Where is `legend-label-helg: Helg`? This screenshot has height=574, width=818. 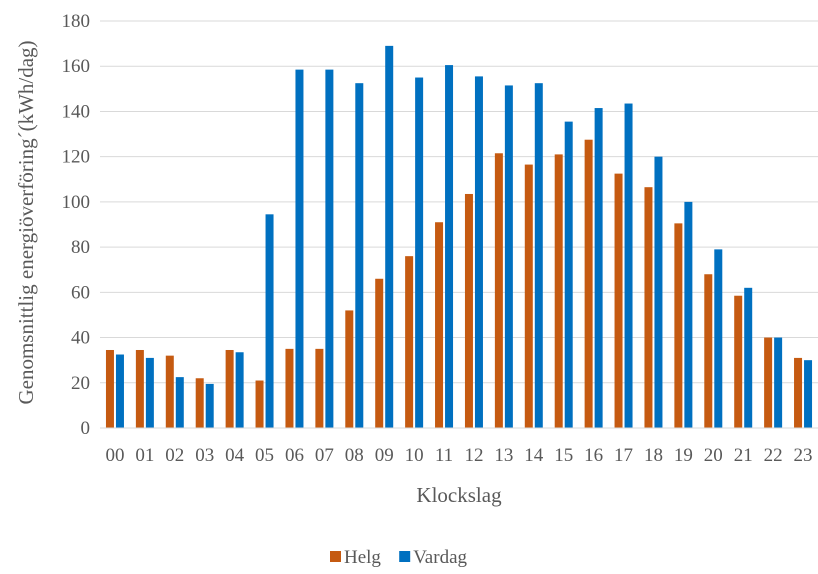 legend-label-helg: Helg is located at coordinates (362, 557).